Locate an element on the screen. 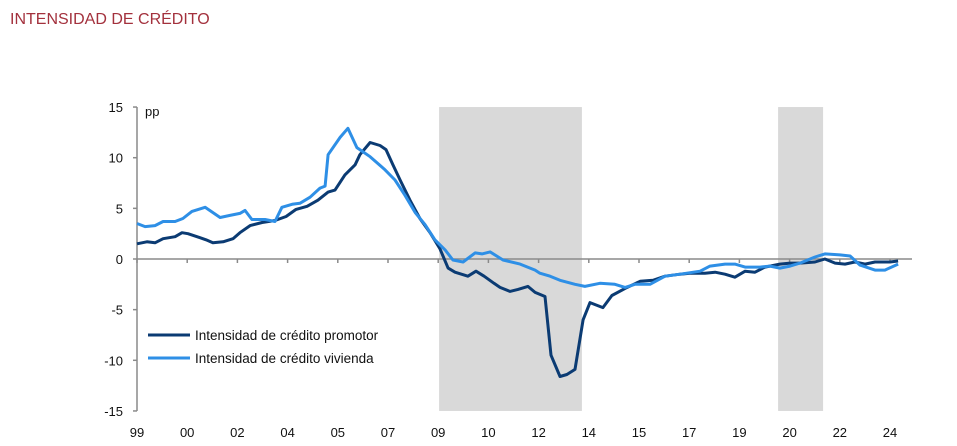 This screenshot has width=957, height=446. x-tick-label: 05 is located at coordinates (338, 432).